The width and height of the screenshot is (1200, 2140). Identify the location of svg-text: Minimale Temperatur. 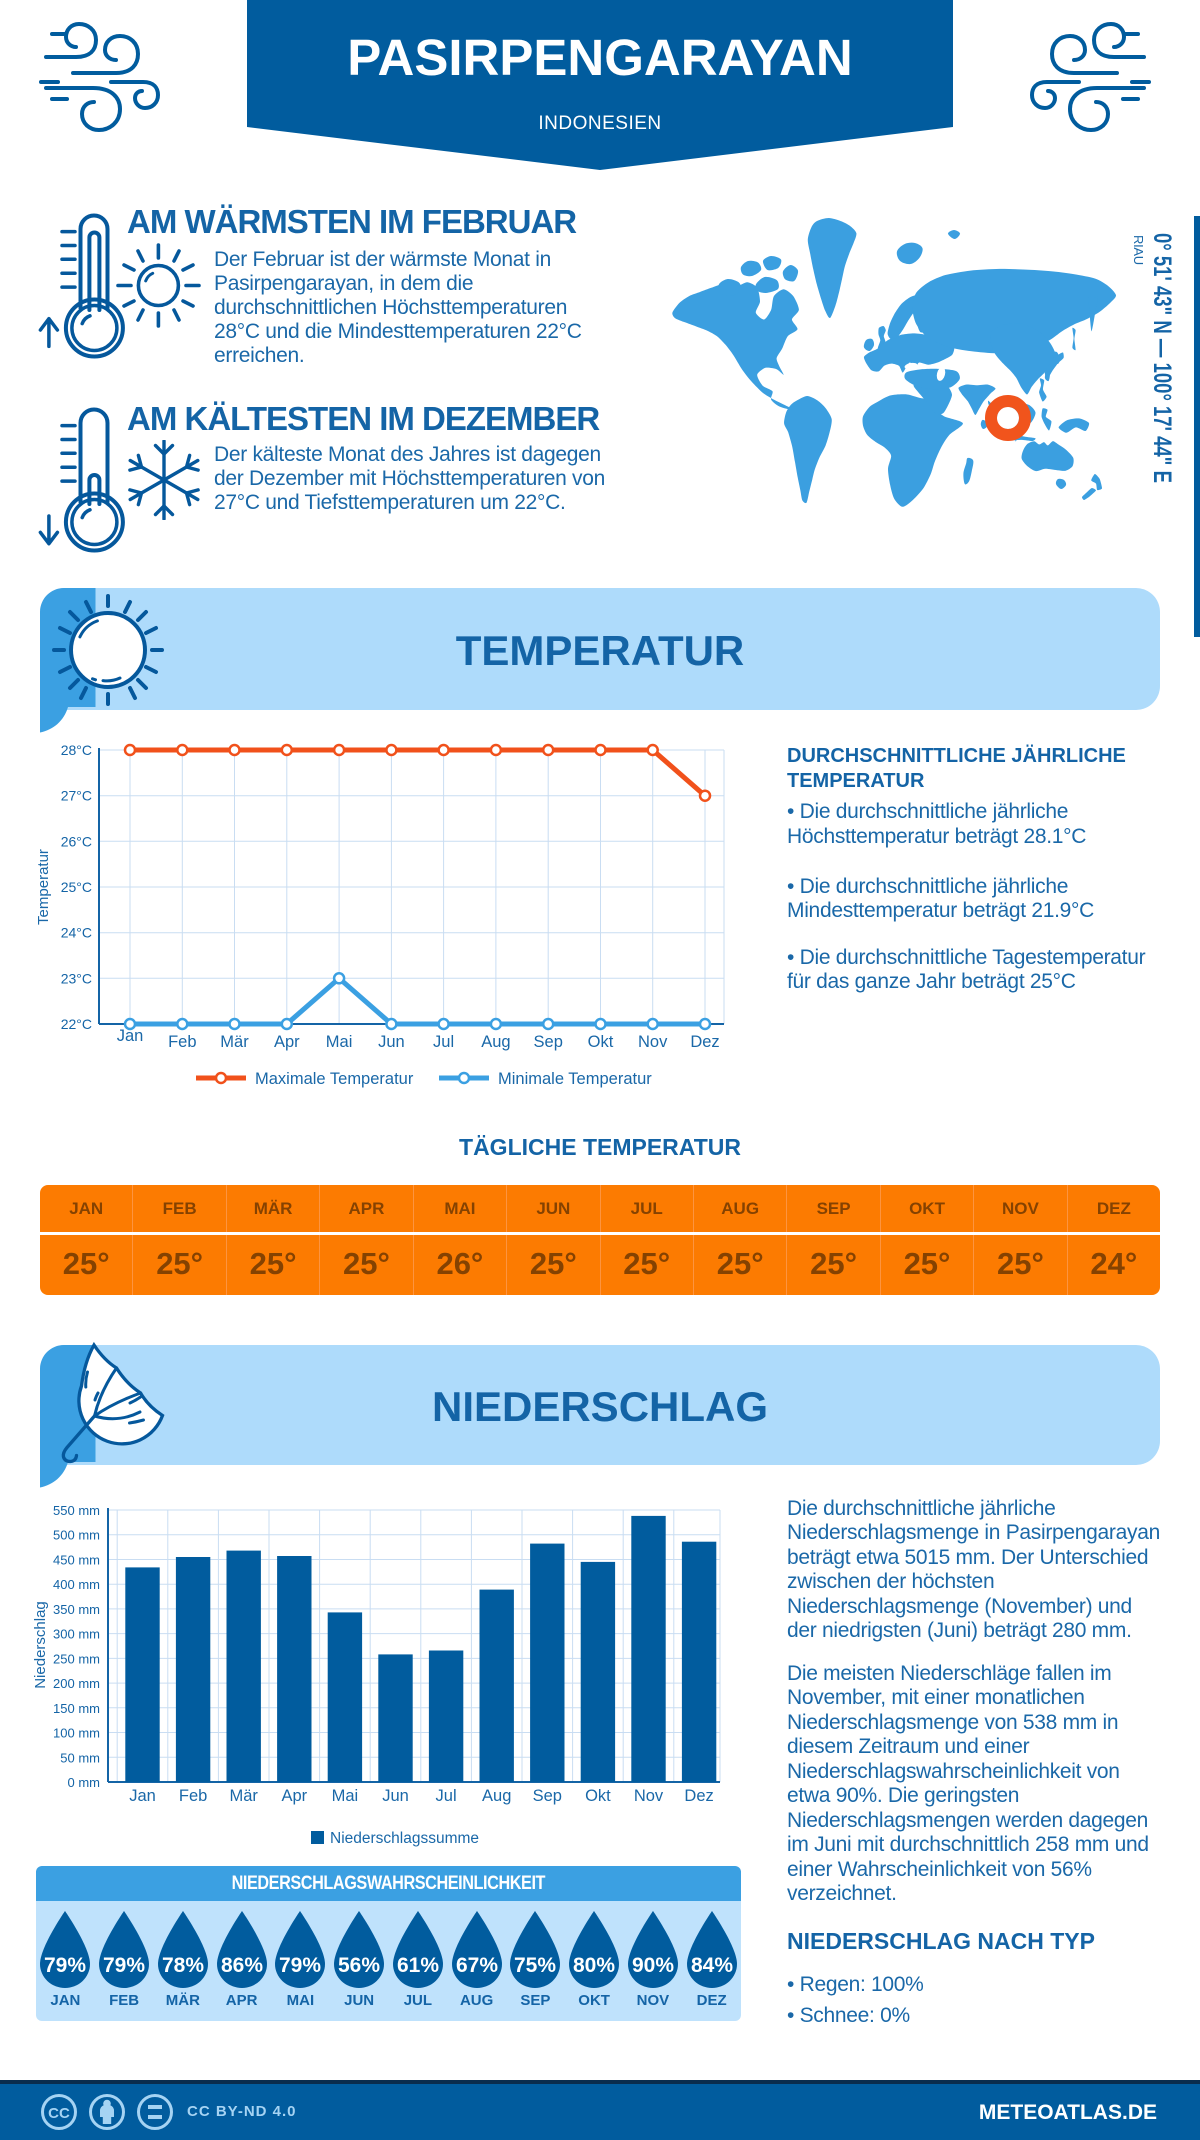
(575, 1079).